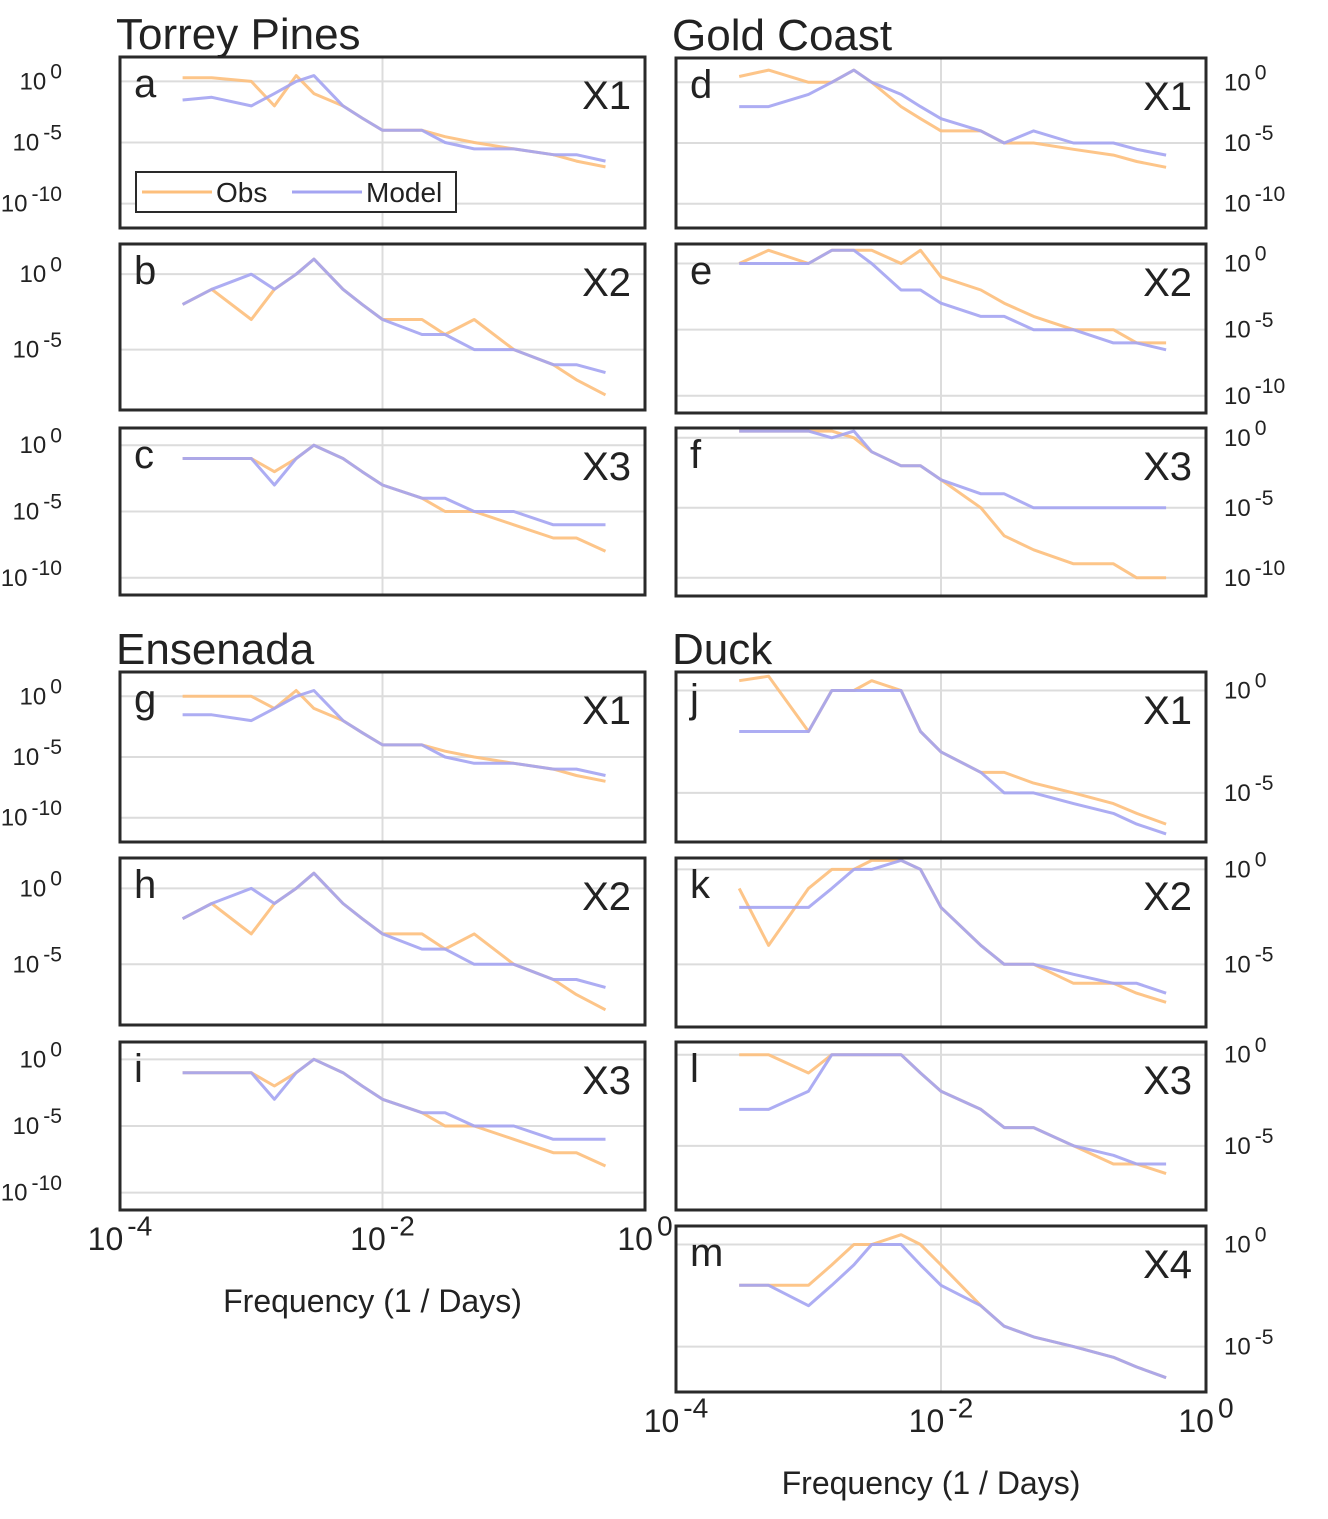 The image size is (1328, 1519). I want to click on site-title: Torrey Pines, so click(238, 34).